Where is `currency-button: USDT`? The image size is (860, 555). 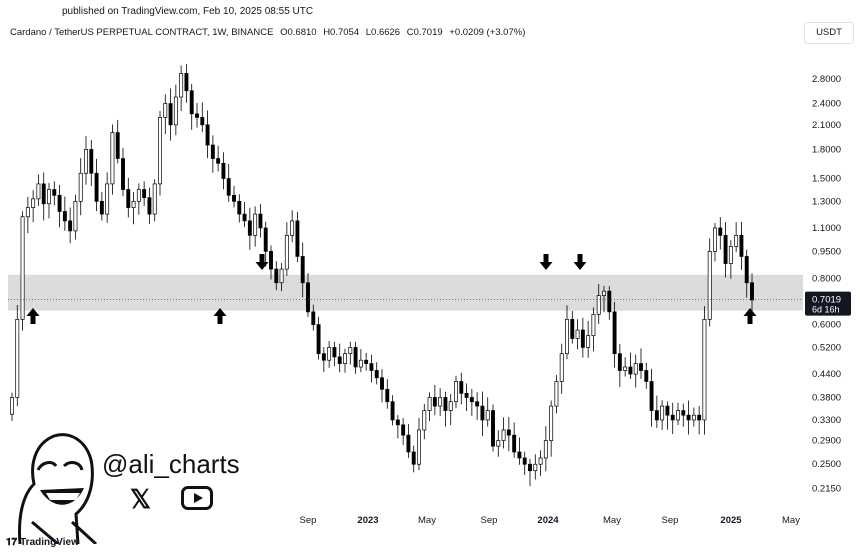
currency-button: USDT is located at coordinates (829, 33).